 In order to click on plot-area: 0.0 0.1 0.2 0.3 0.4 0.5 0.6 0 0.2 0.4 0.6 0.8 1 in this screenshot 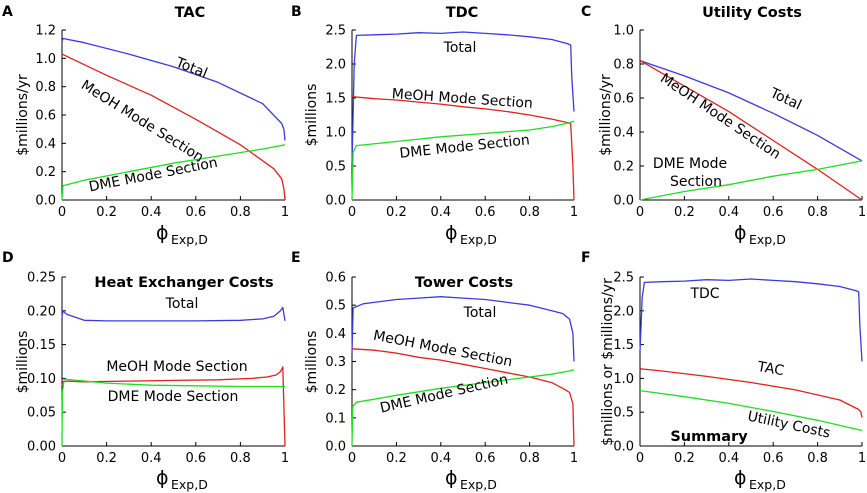, I will do `click(451, 369)`.